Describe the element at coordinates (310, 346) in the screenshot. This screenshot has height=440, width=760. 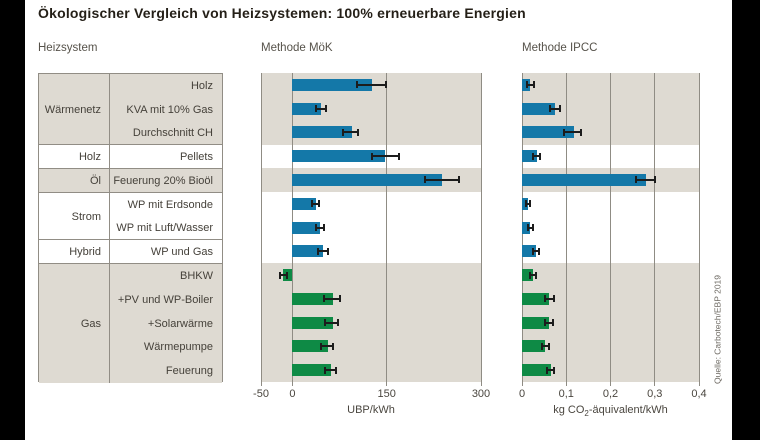
I see `bar-w-rmepumpe` at that location.